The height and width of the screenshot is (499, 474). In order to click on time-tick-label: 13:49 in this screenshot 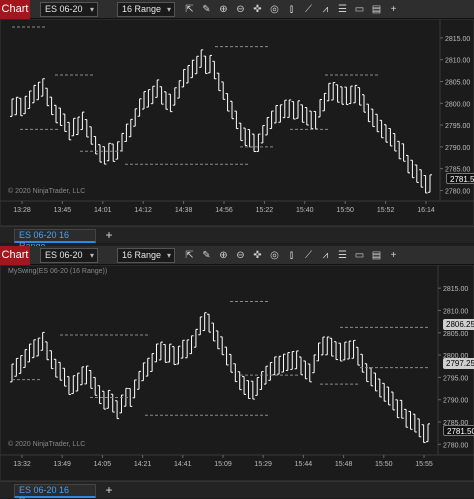, I will do `click(62, 464)`.